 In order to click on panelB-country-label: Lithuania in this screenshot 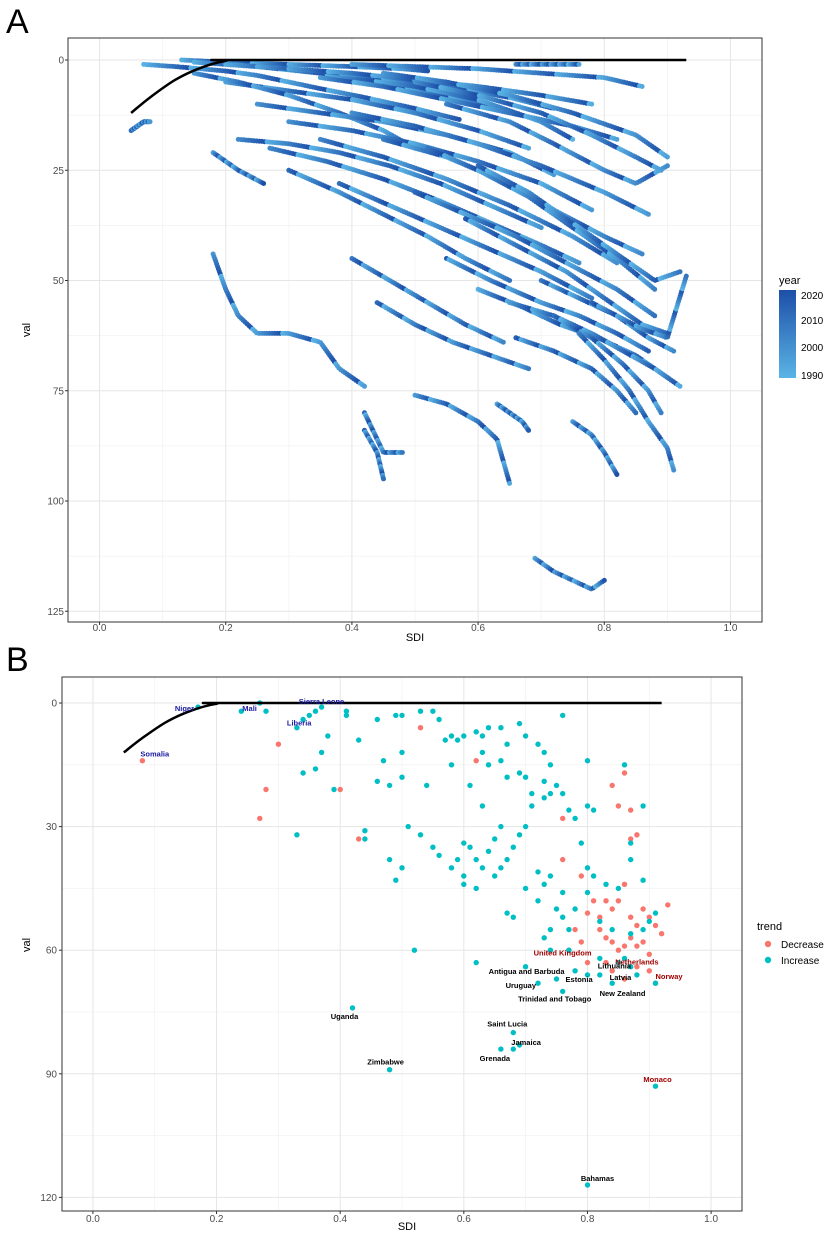, I will do `click(615, 966)`.